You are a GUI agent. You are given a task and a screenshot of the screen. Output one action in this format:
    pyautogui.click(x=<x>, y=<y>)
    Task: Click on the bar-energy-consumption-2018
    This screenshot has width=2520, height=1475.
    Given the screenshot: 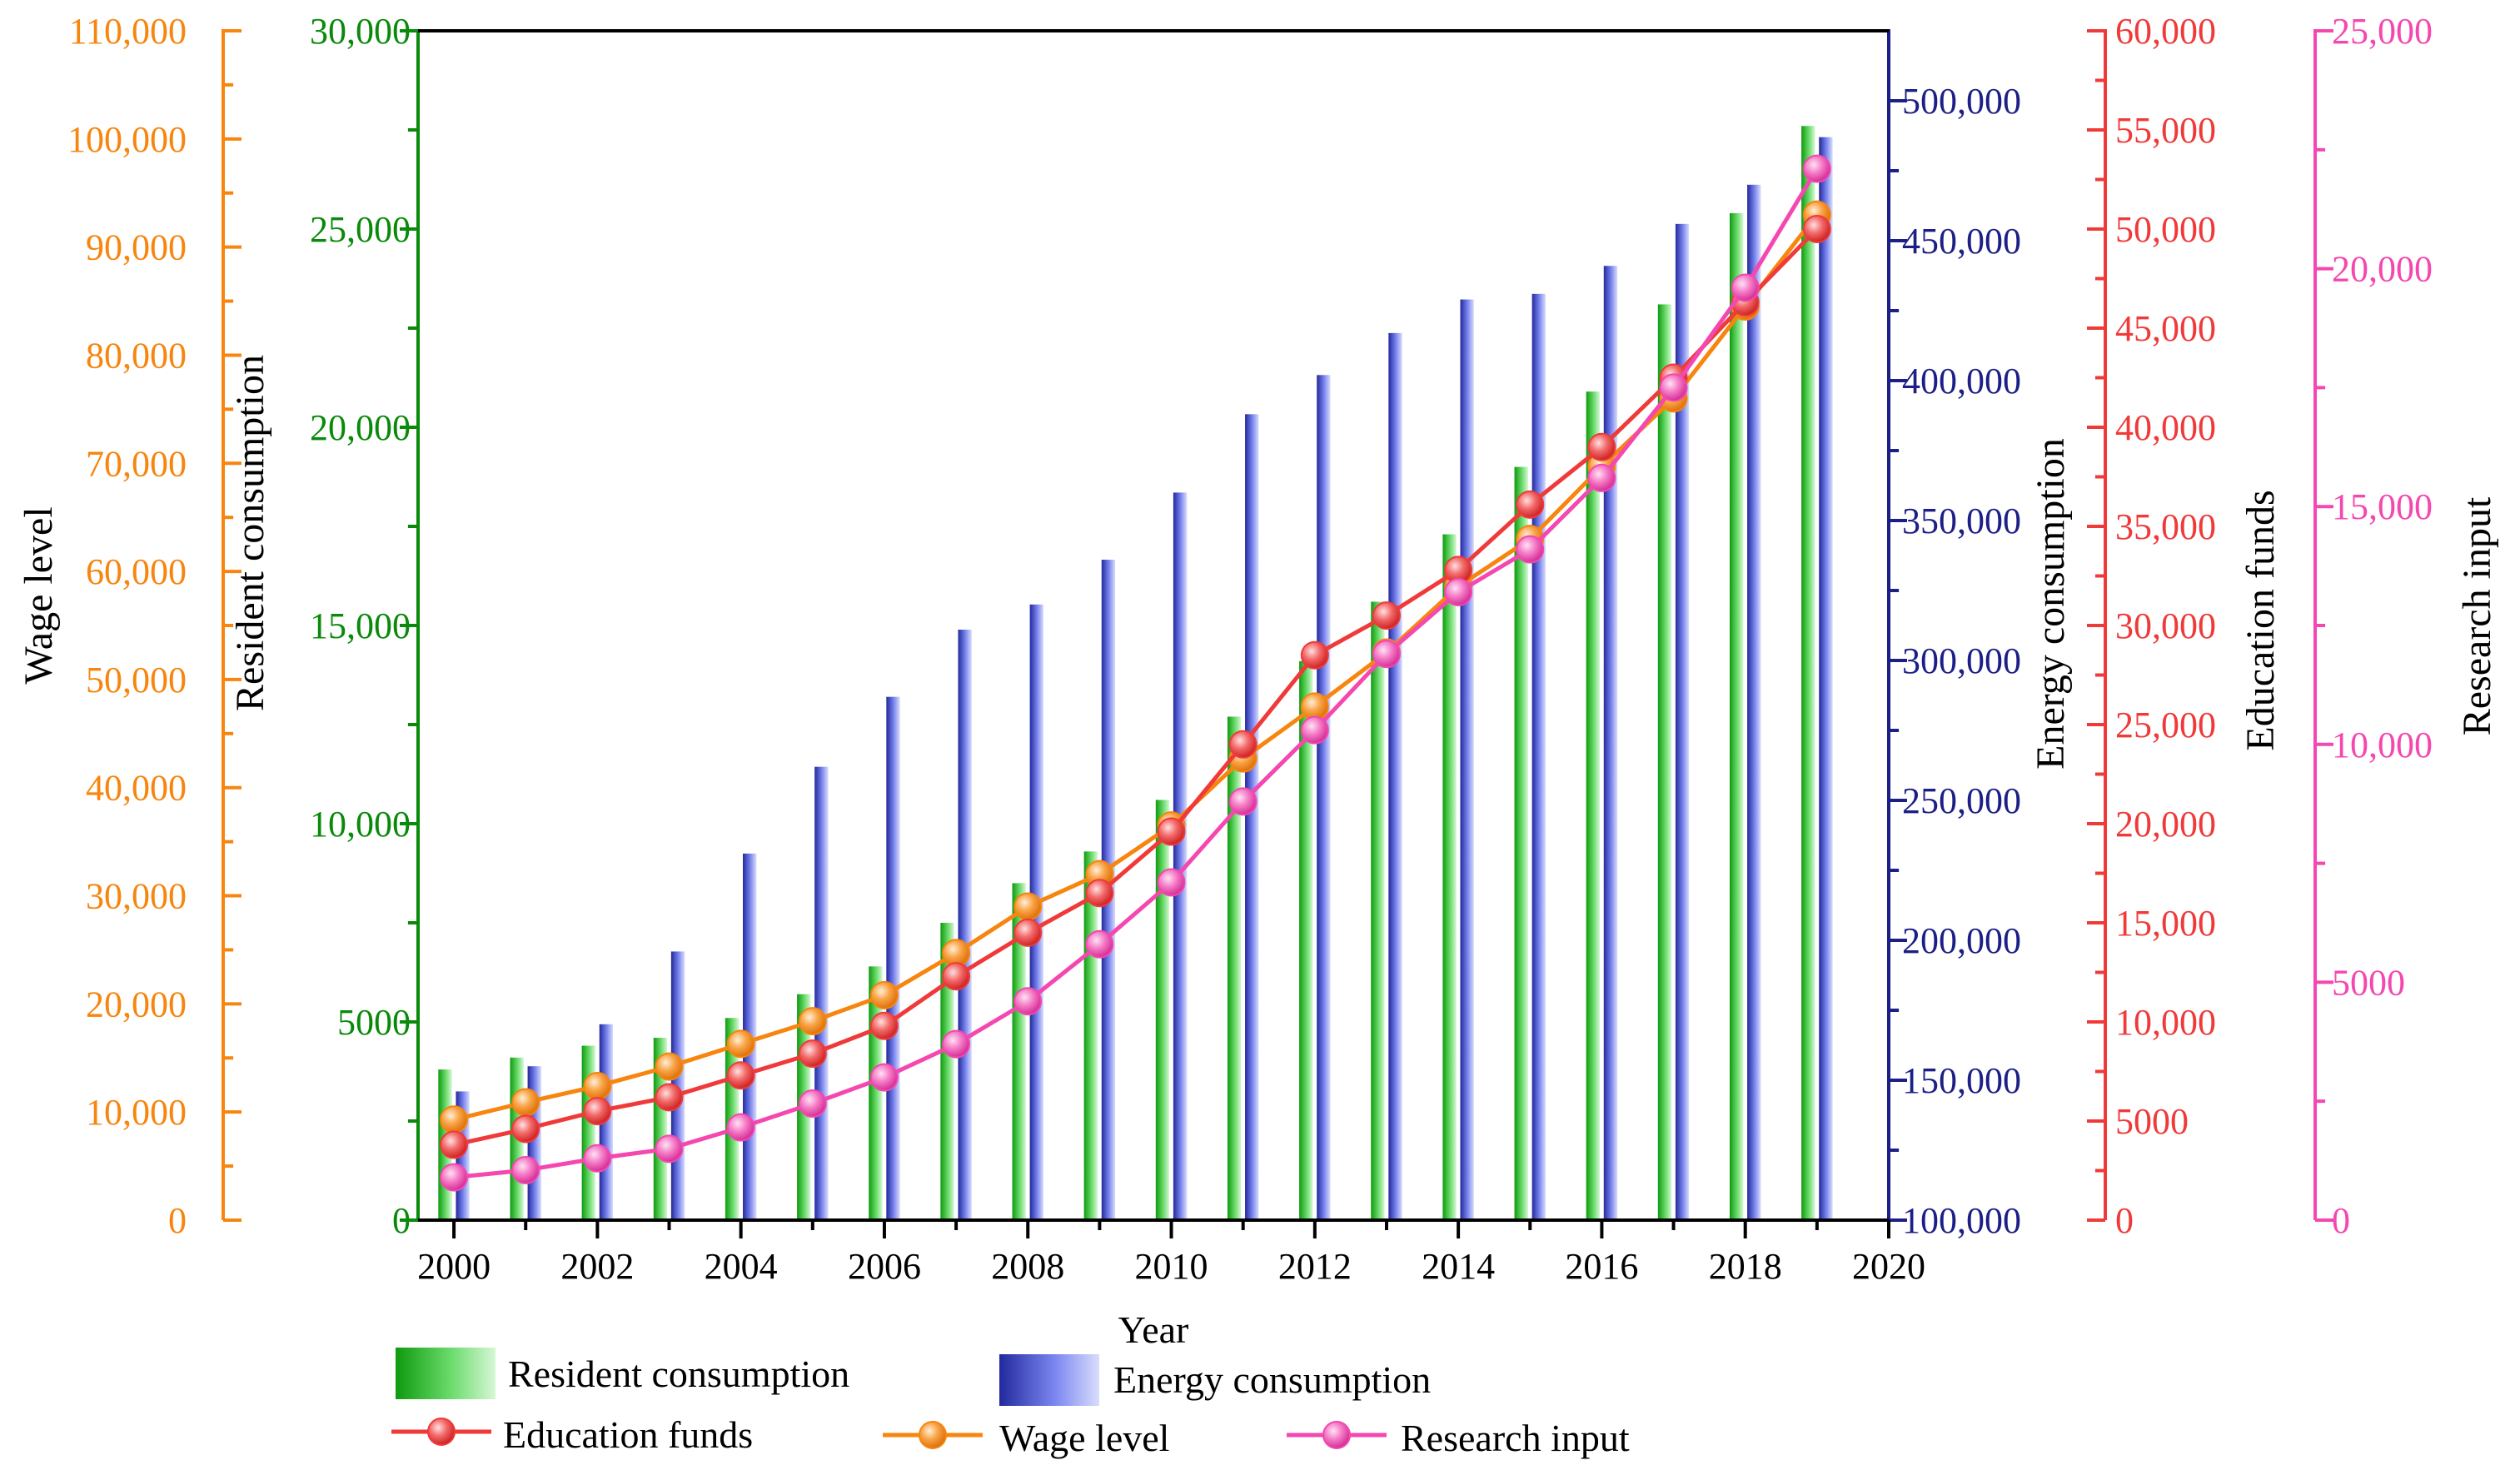 What is the action you would take?
    pyautogui.click(x=1754, y=702)
    